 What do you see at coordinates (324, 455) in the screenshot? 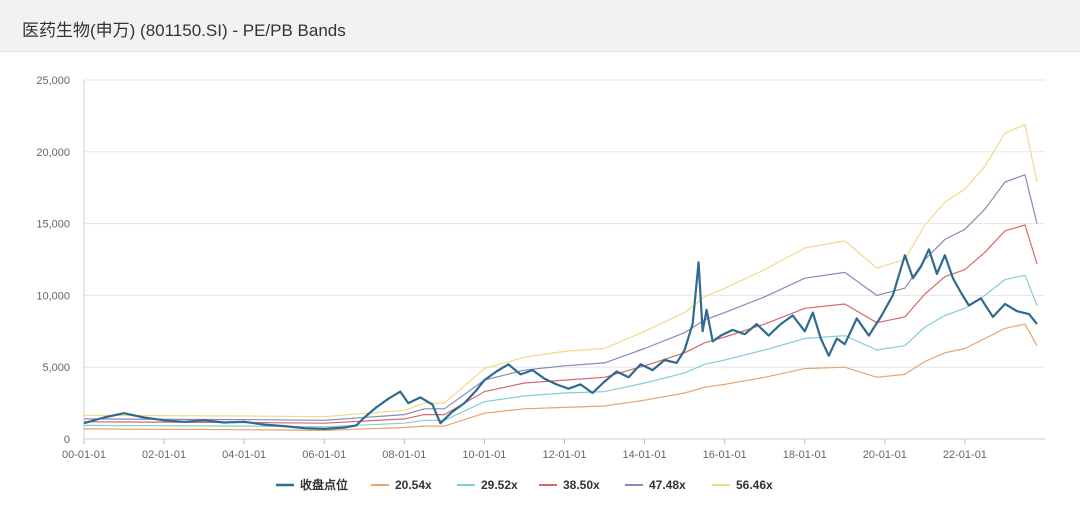
I see `x-tick-label: 06-01-01` at bounding box center [324, 455].